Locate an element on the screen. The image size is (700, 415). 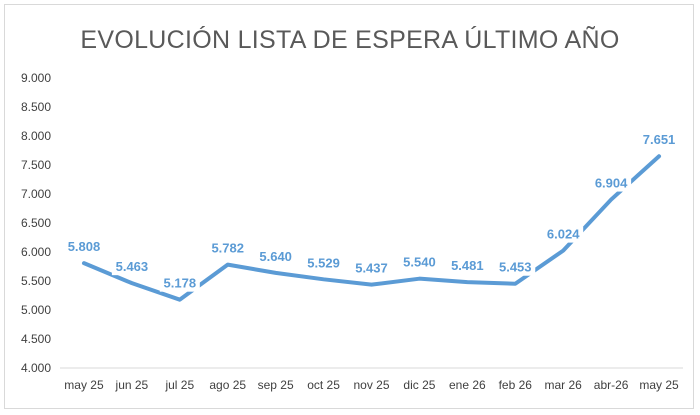
data-label: 7.651 is located at coordinates (659, 139).